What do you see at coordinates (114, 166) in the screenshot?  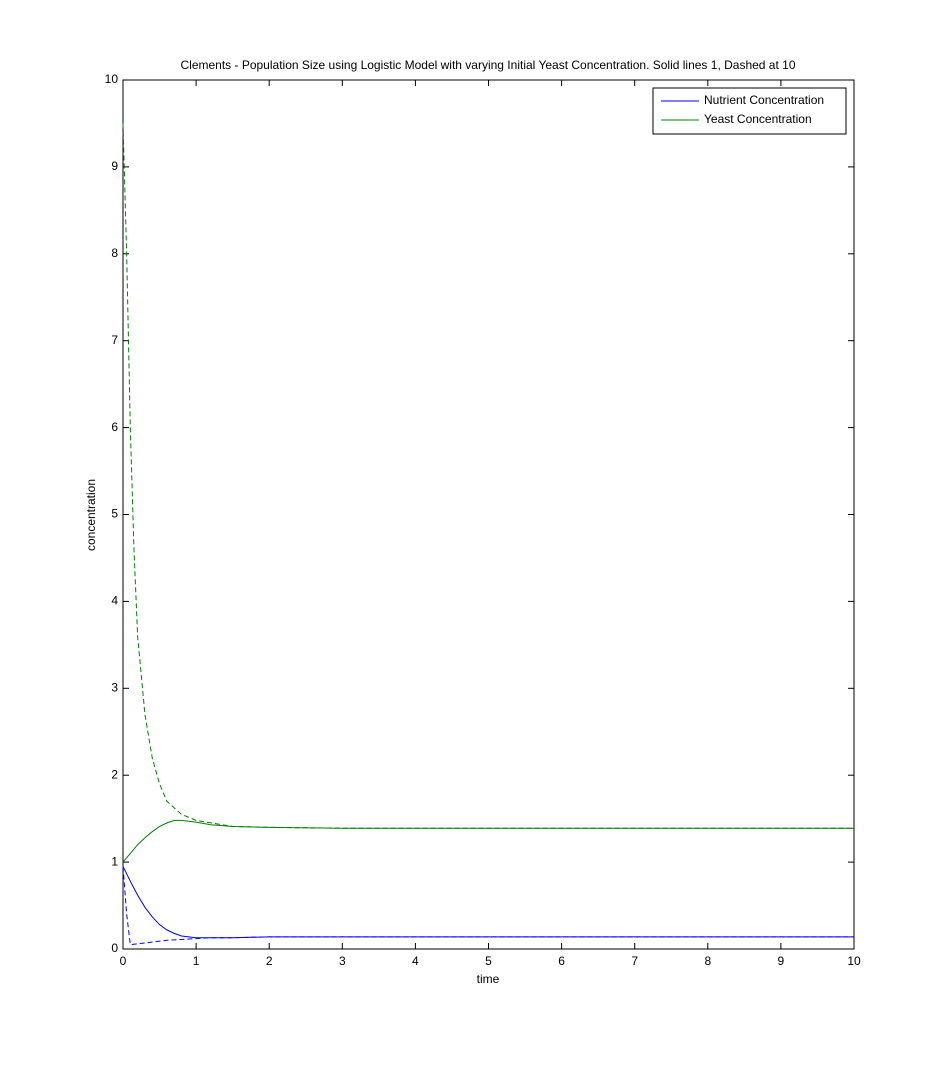 I see `y-tick-label: 9` at bounding box center [114, 166].